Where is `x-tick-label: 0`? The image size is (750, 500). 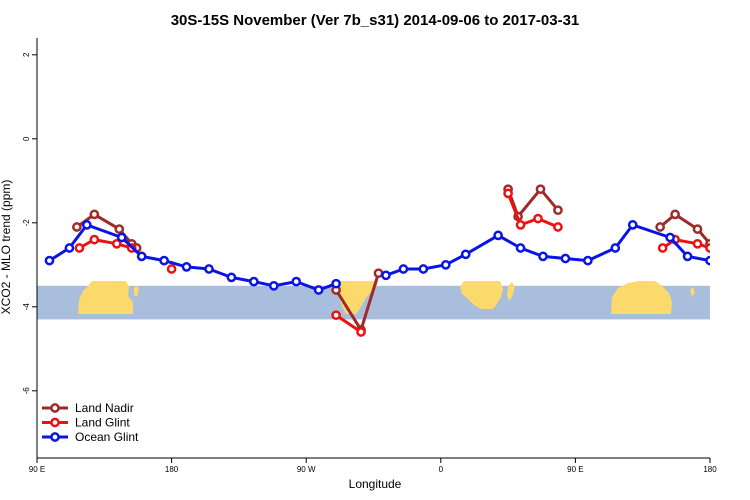
x-tick-label: 0 is located at coordinates (441, 469).